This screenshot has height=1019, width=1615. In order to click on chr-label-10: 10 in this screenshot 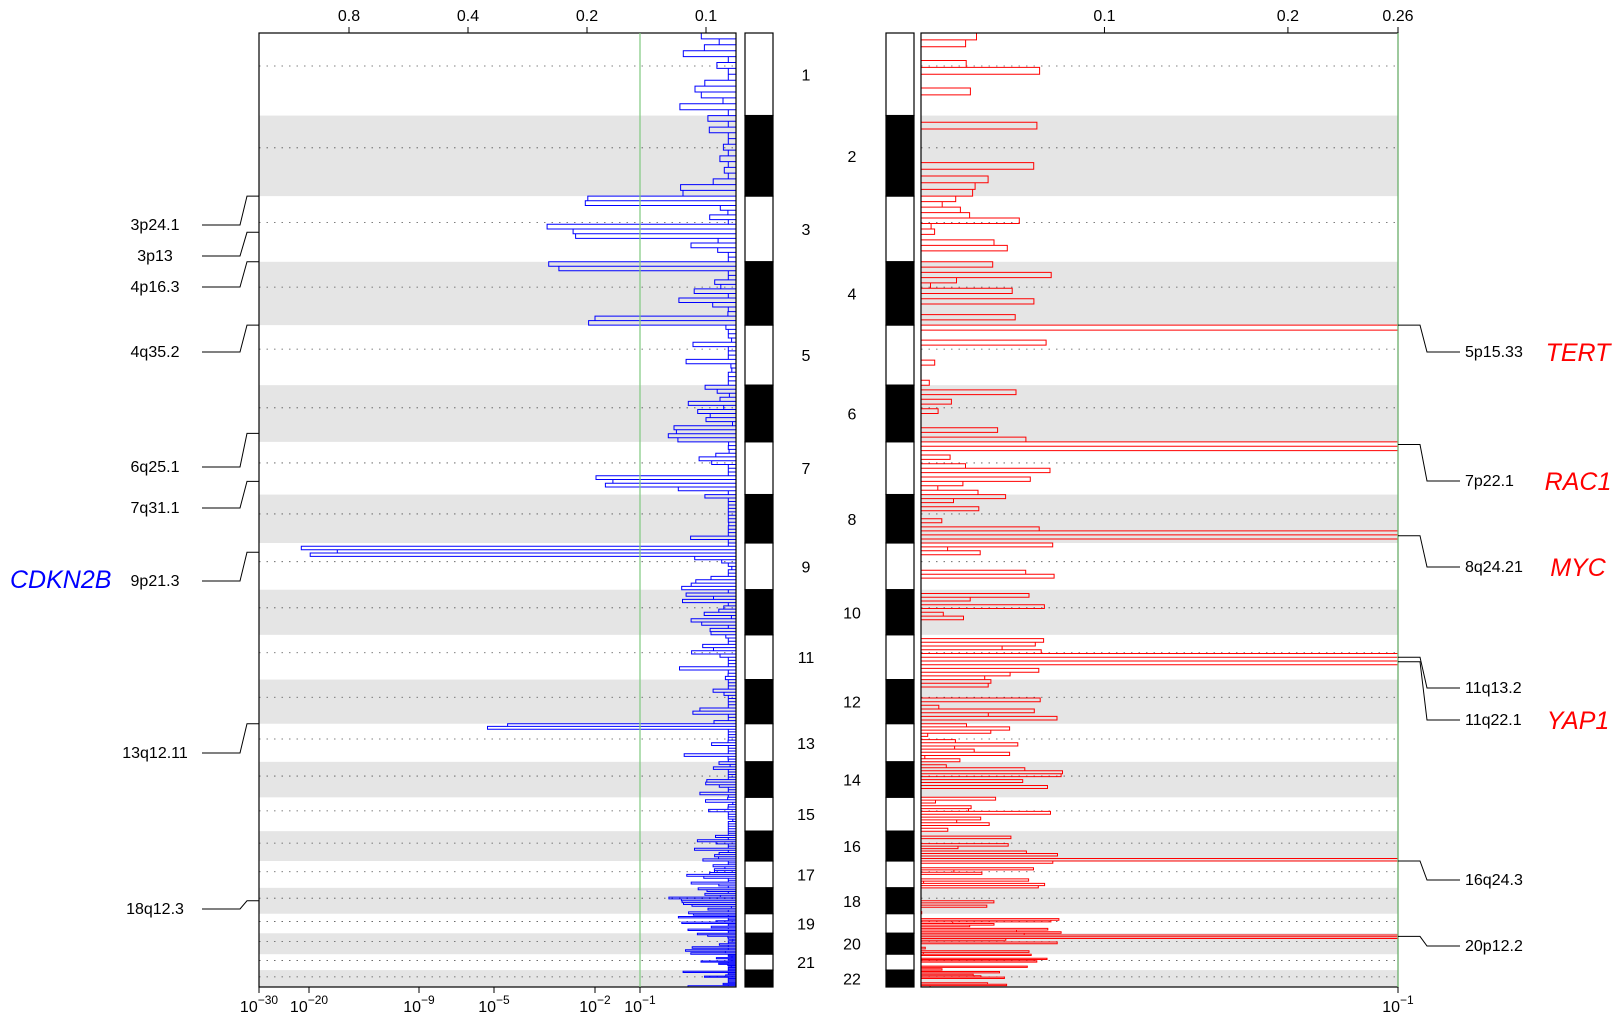, I will do `click(852, 613)`.